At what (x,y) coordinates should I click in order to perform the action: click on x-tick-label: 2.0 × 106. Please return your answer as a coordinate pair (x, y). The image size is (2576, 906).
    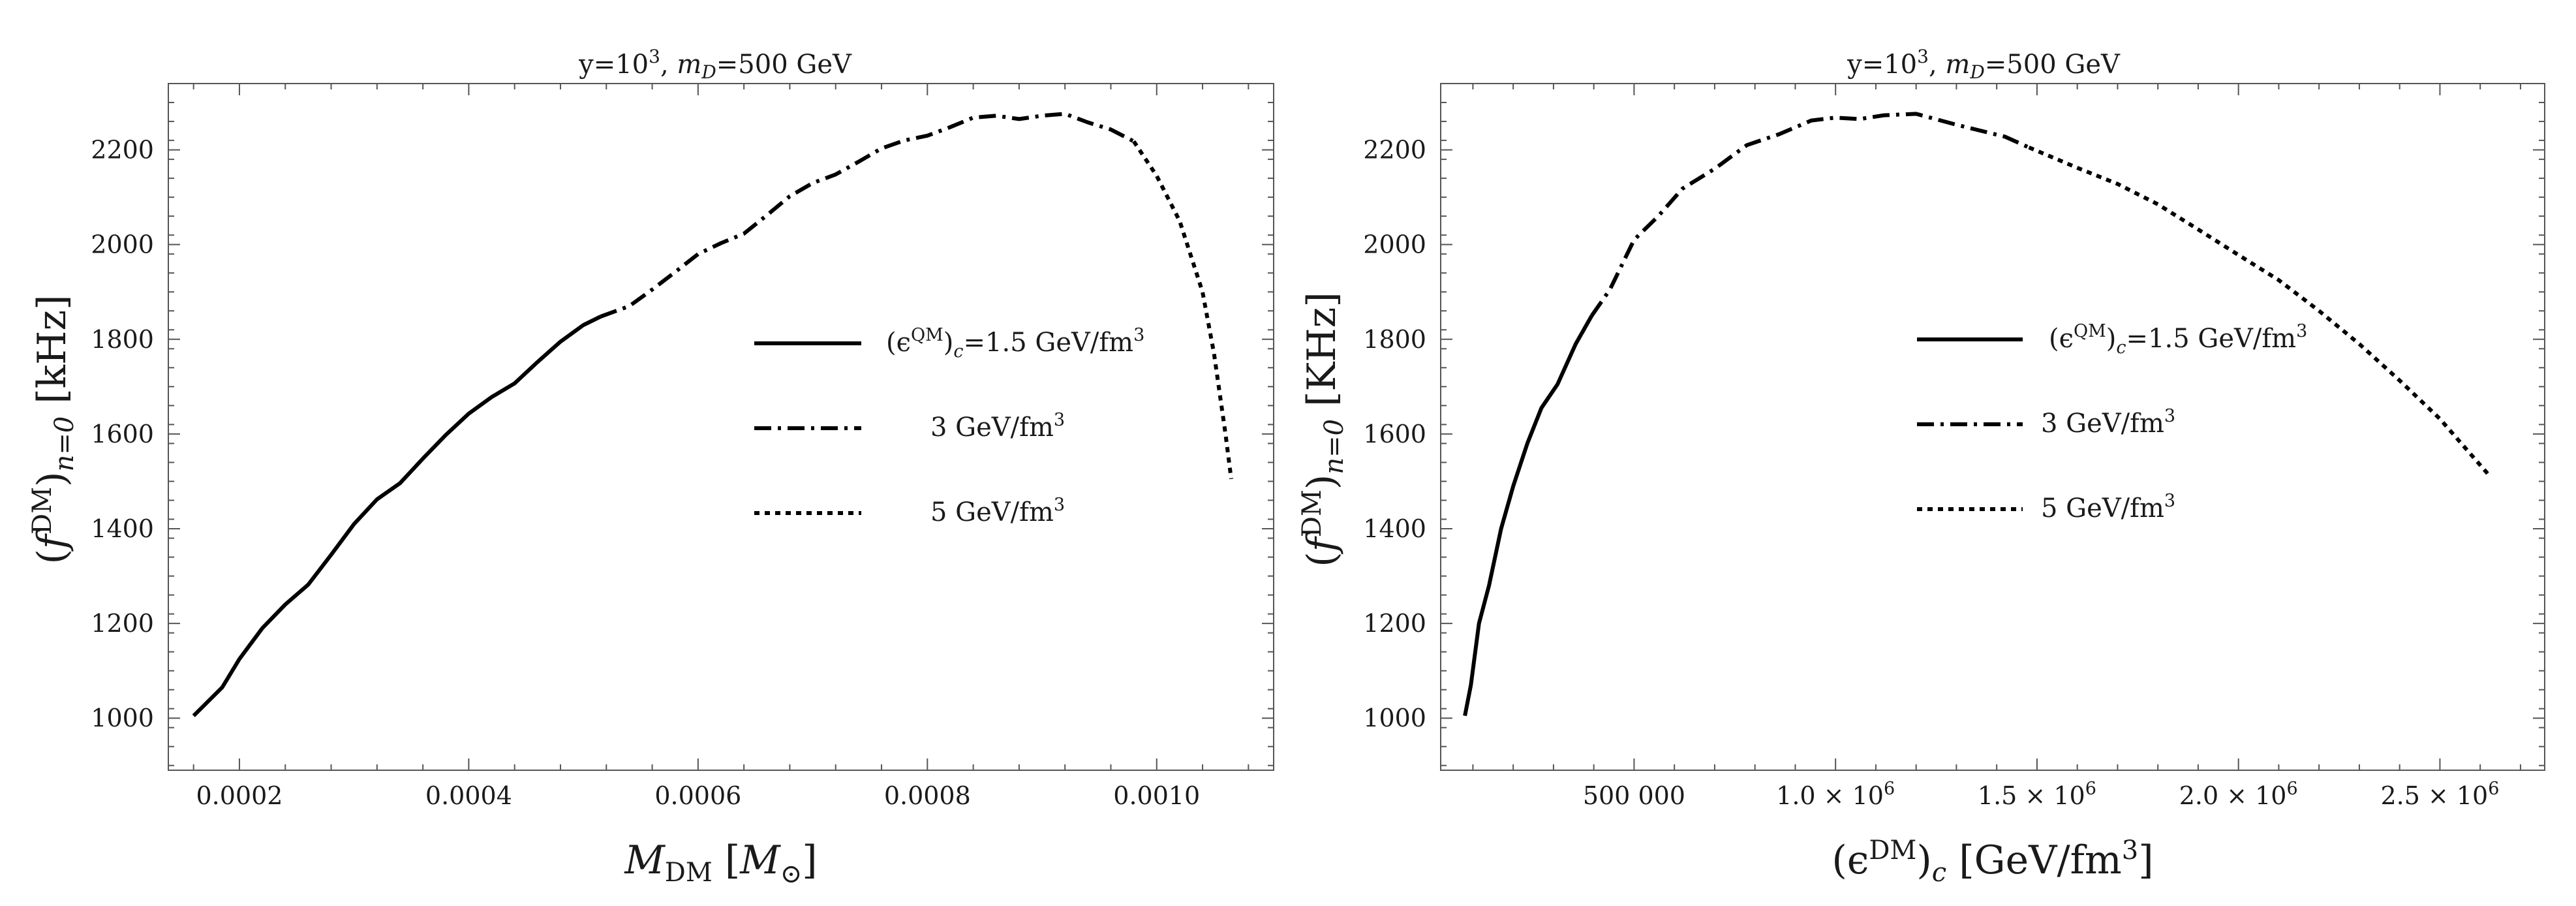
    Looking at the image, I should click on (2238, 795).